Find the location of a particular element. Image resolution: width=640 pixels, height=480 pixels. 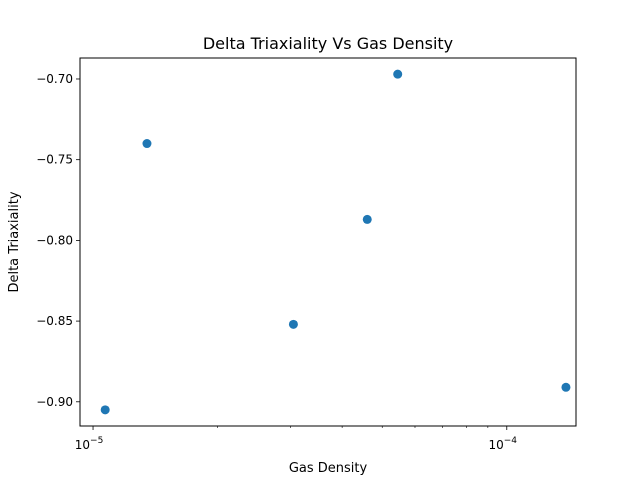

y-tick-label: −0.70 is located at coordinates (54, 79).